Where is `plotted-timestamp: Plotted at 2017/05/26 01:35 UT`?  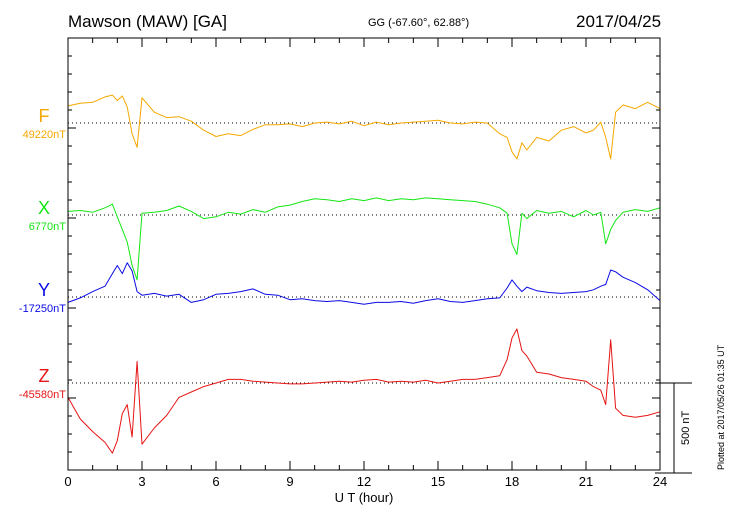
plotted-timestamp: Plotted at 2017/05/26 01:35 UT is located at coordinates (721, 407).